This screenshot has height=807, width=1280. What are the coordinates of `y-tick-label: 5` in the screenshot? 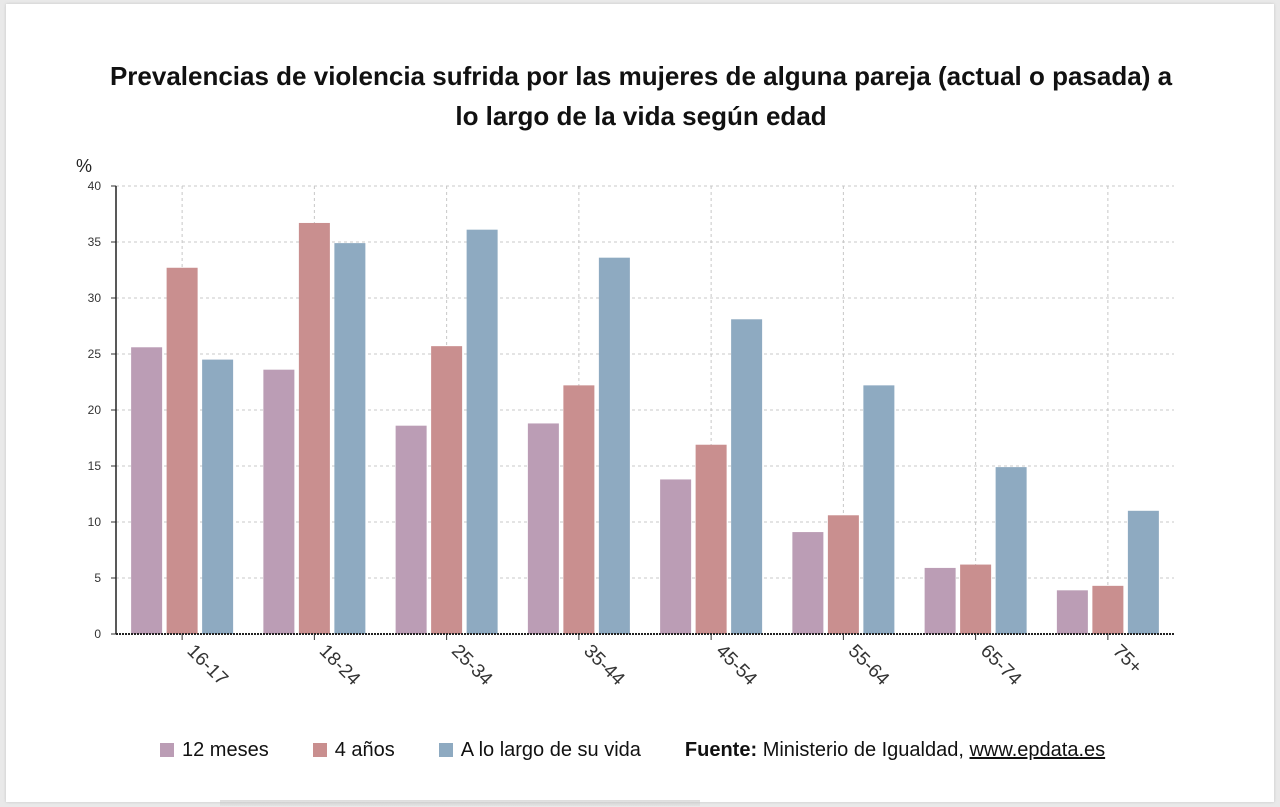 It's located at (97, 578).